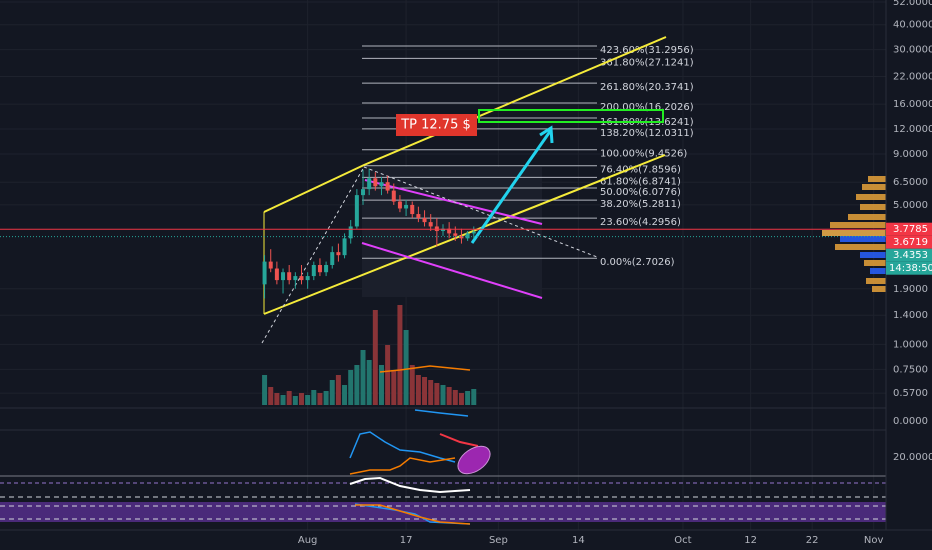 The image size is (932, 550). What do you see at coordinates (640, 192) in the screenshot?
I see `fib-label: 50.00%(6.0776)` at bounding box center [640, 192].